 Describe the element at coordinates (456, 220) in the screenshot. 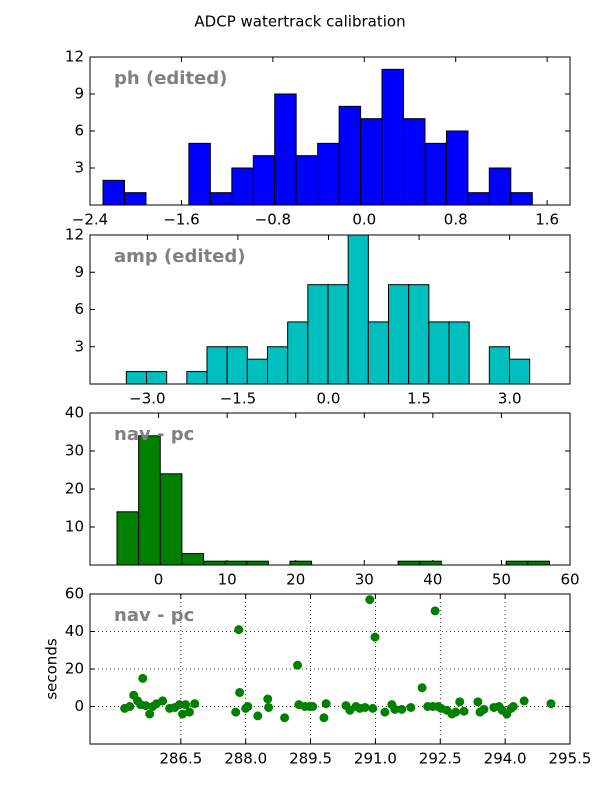

I see `x-tick-label: 0.8` at that location.